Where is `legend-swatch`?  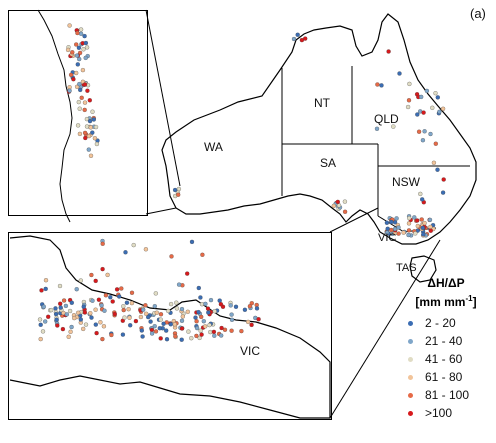 legend-swatch is located at coordinates (410, 323).